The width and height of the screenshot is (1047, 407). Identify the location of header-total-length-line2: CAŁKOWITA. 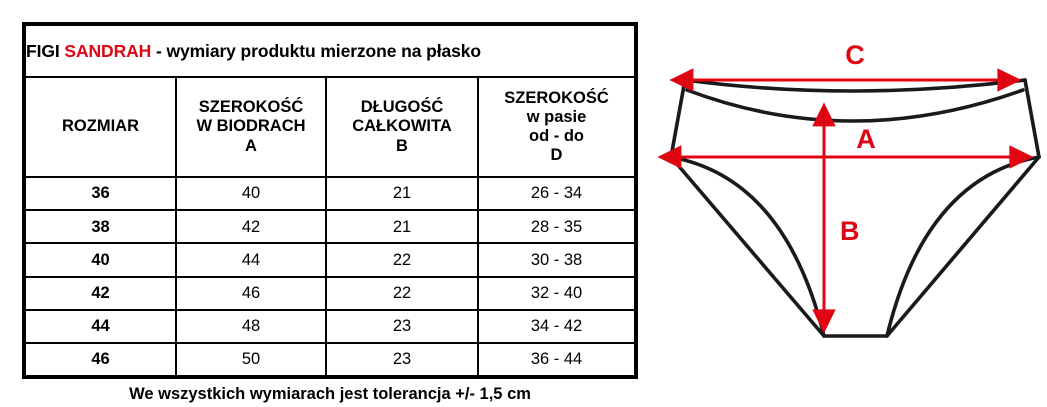
(402, 126).